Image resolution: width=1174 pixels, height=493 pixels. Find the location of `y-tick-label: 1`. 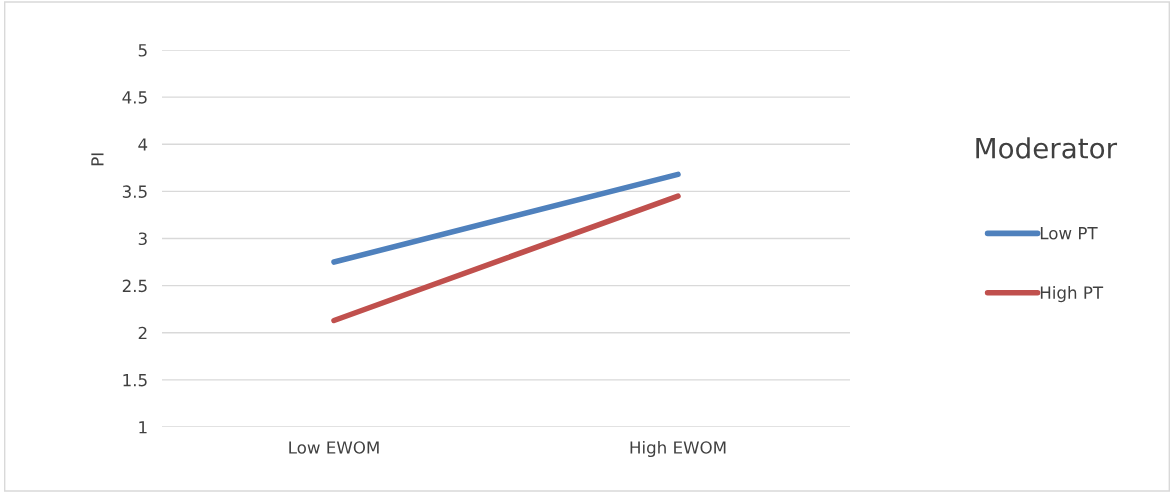

y-tick-label: 1 is located at coordinates (143, 427).